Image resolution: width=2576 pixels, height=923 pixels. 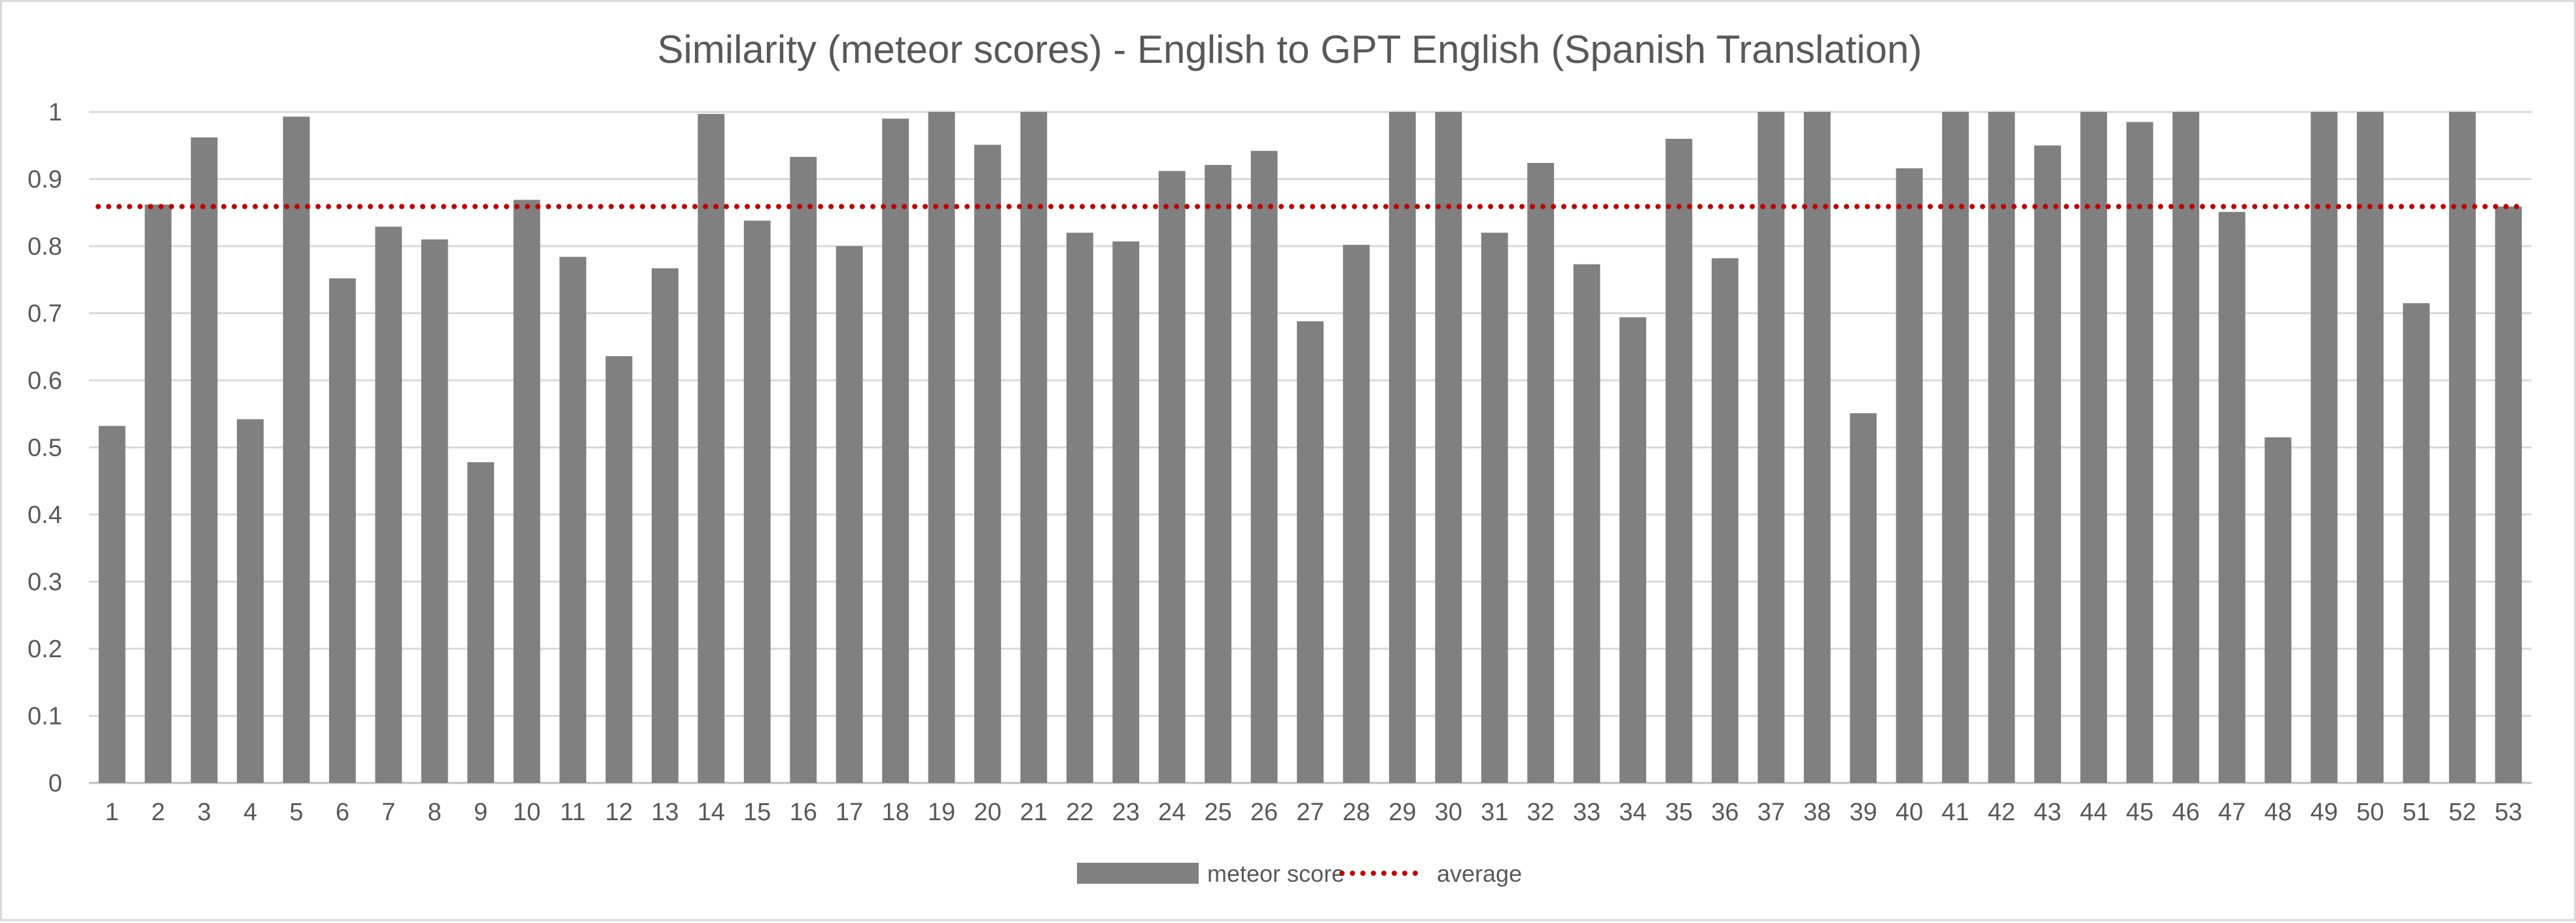 I want to click on x-tick-label: 37, so click(x=1771, y=812).